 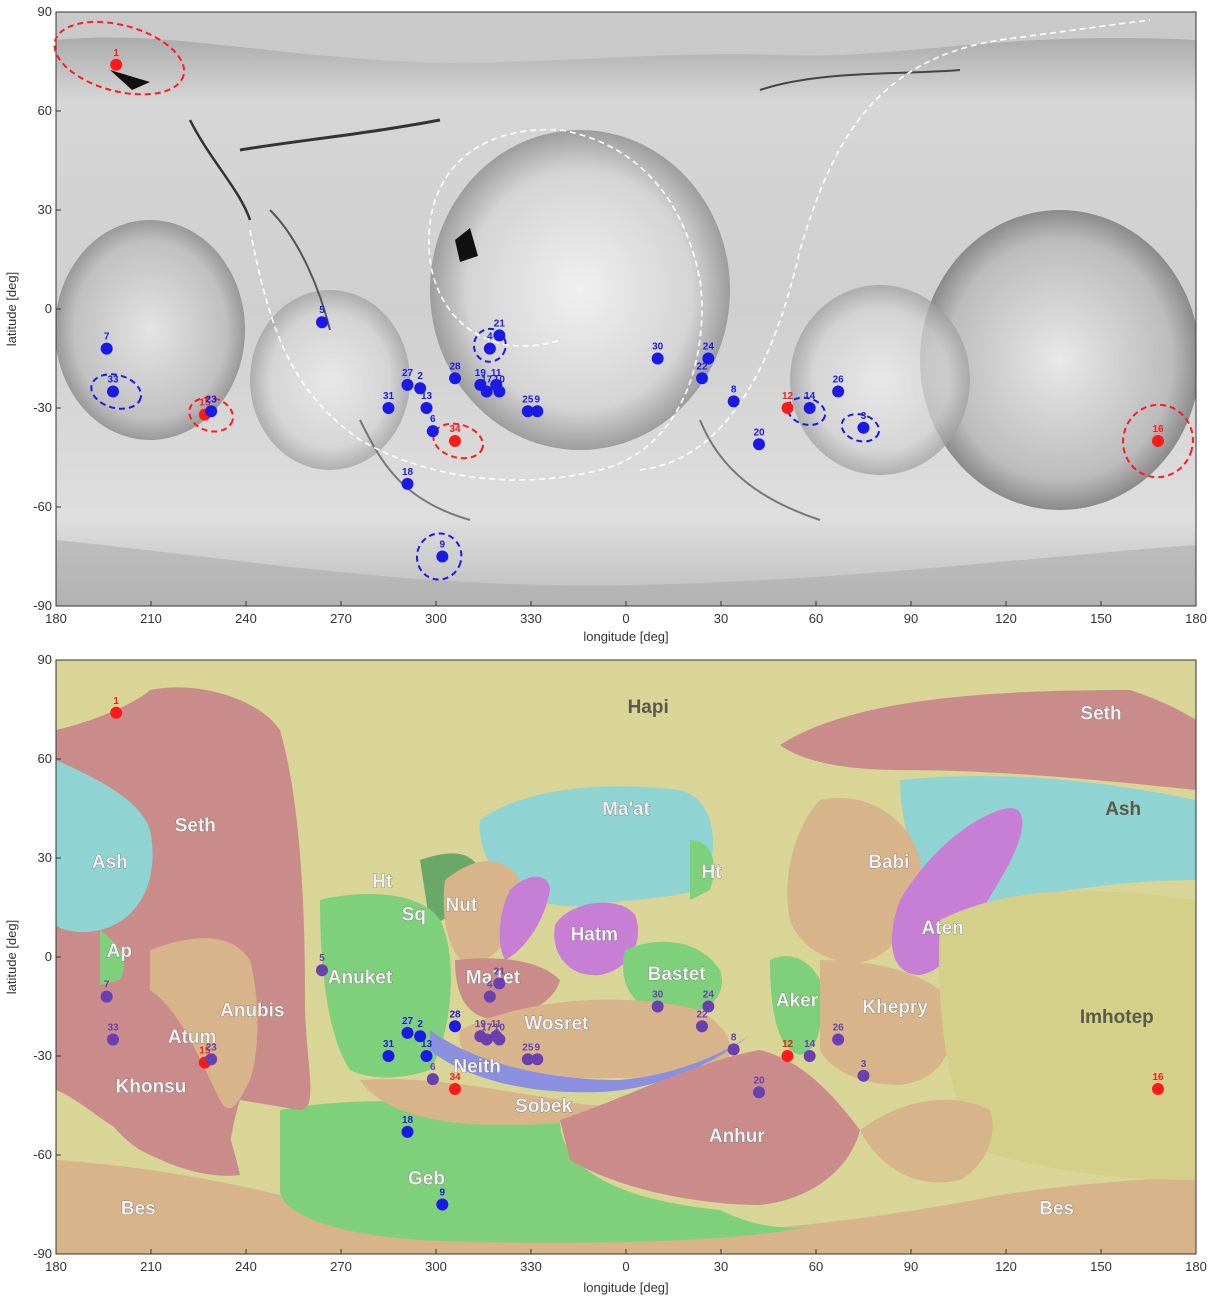 I want to click on region-label: Nut, so click(x=462, y=905).